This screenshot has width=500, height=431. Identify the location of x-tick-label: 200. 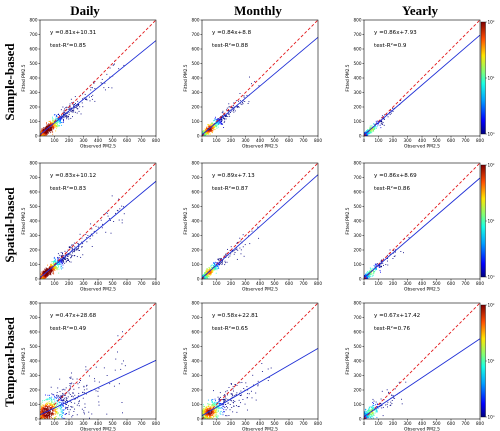
(69, 140).